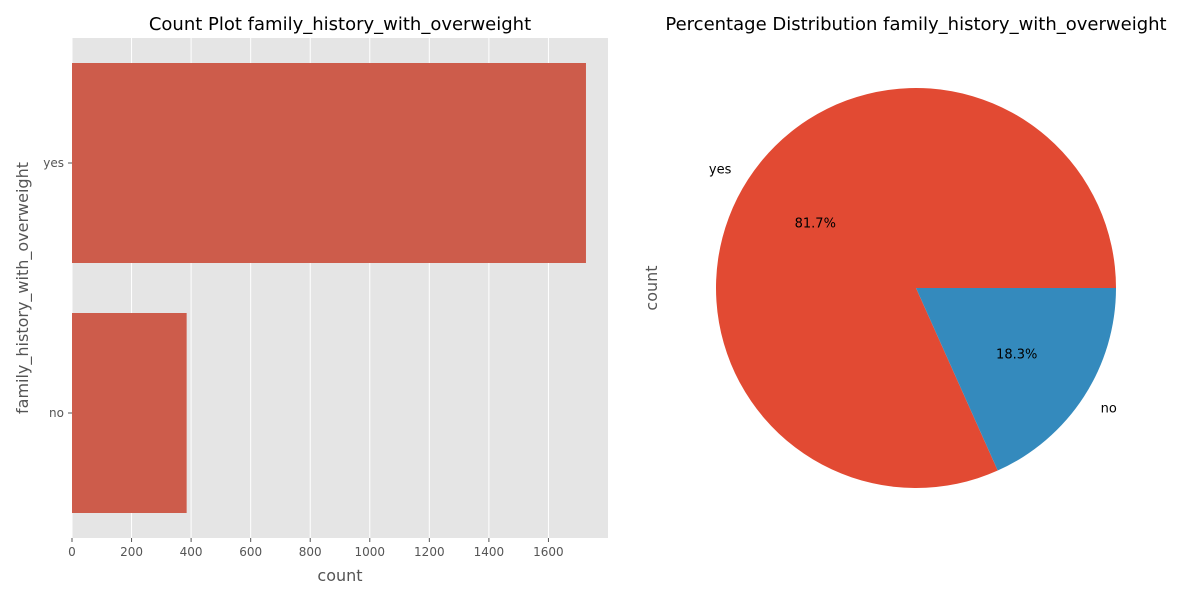 The width and height of the screenshot is (1200, 600). I want to click on x-tick-label: 200, so click(131, 552).